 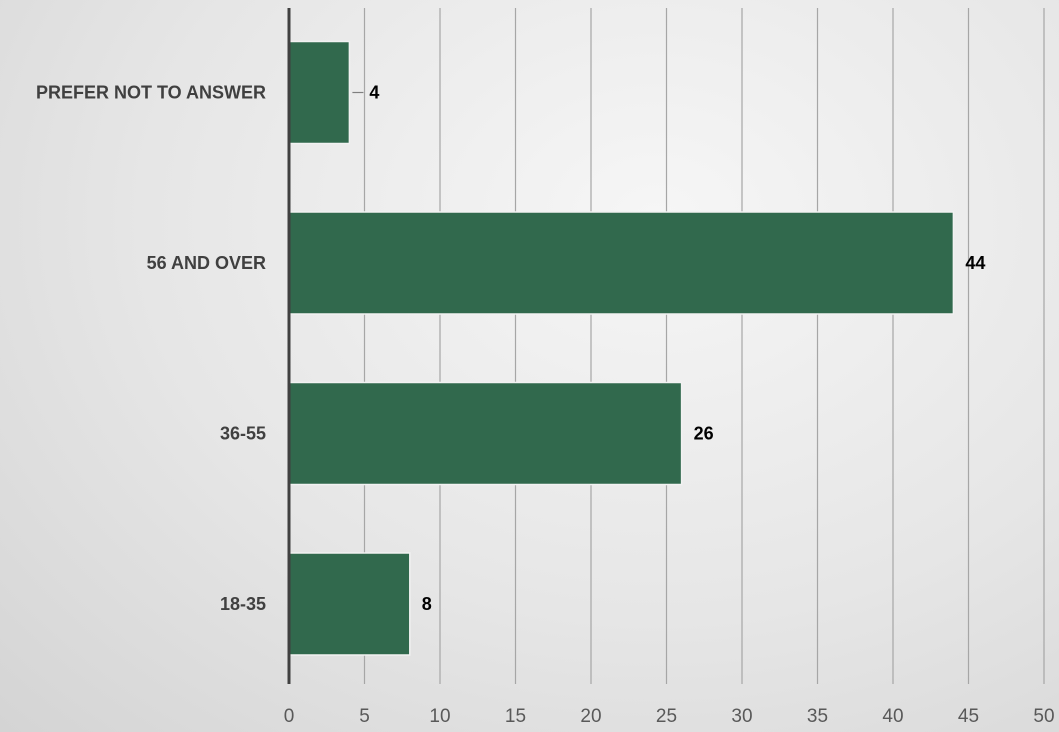 I want to click on x-tick-label: 35, so click(x=817, y=716).